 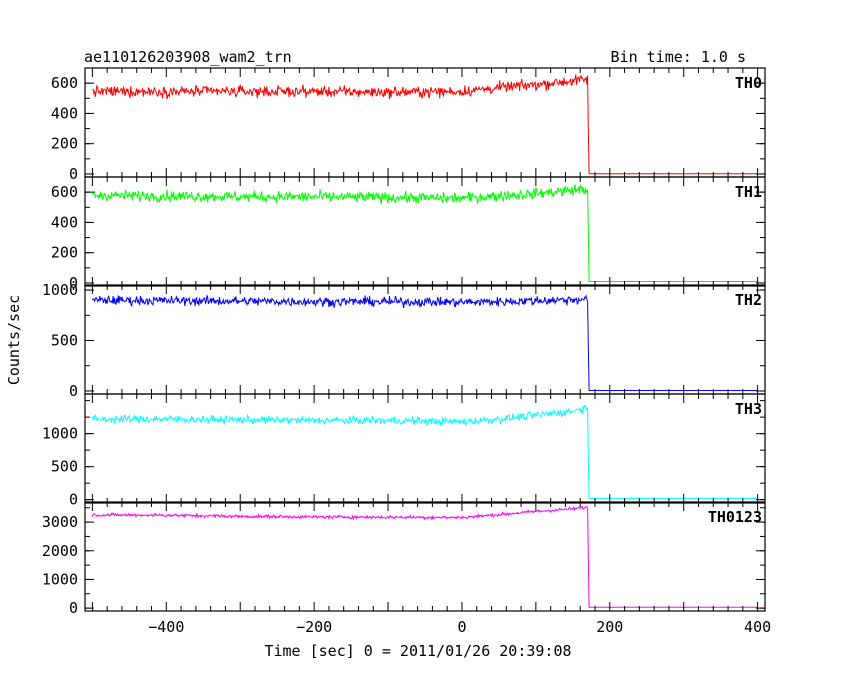 I want to click on panel-frame-th0, so click(x=425, y=122).